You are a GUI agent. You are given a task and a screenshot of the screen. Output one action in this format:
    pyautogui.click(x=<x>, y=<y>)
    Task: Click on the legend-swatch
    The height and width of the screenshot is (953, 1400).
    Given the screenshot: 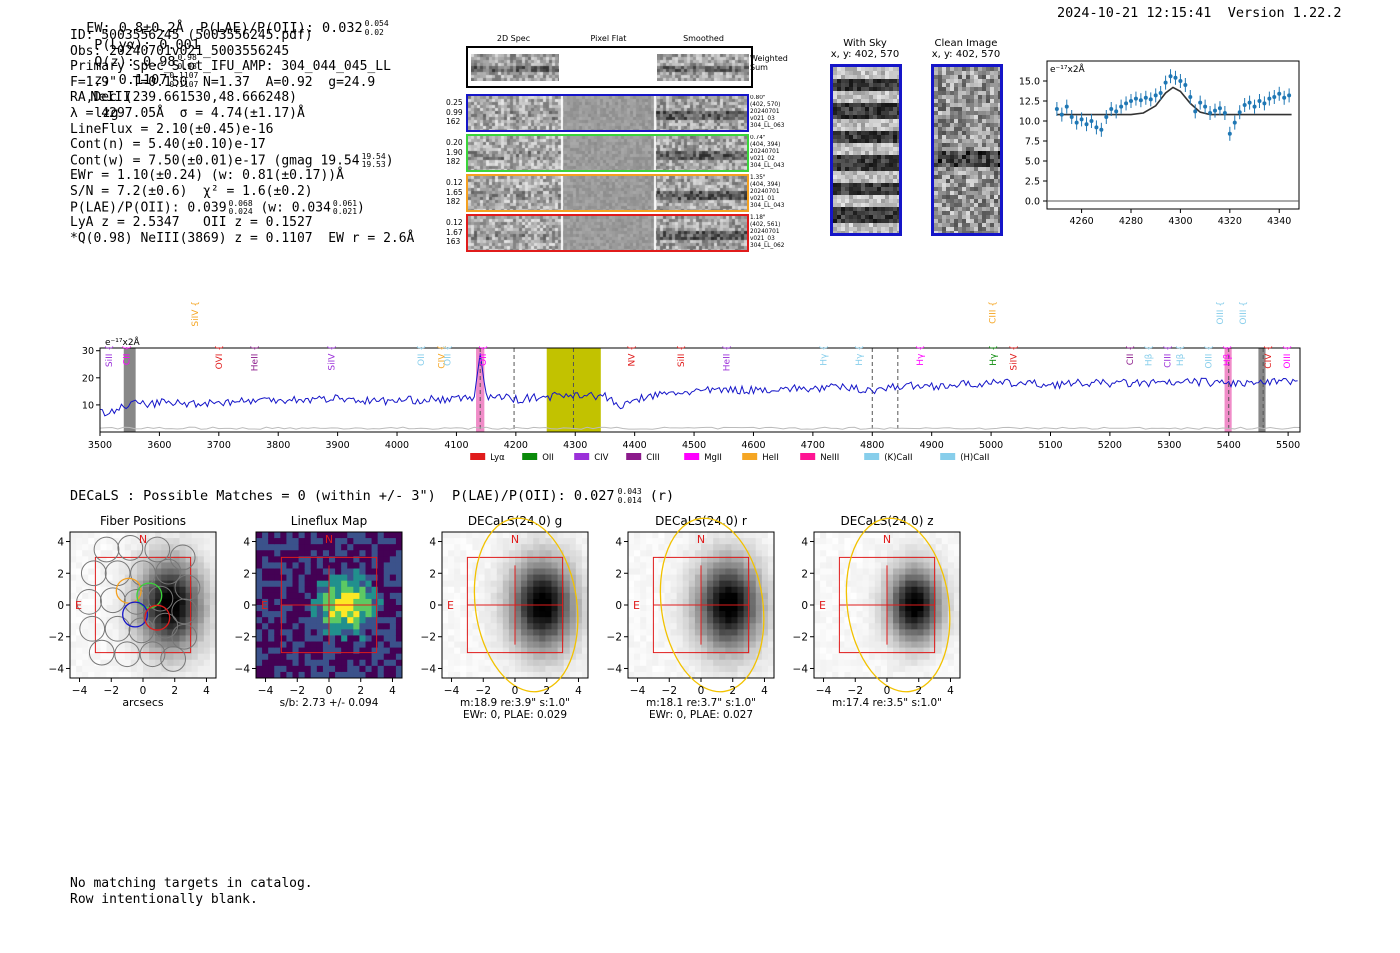 What is the action you would take?
    pyautogui.click(x=808, y=456)
    